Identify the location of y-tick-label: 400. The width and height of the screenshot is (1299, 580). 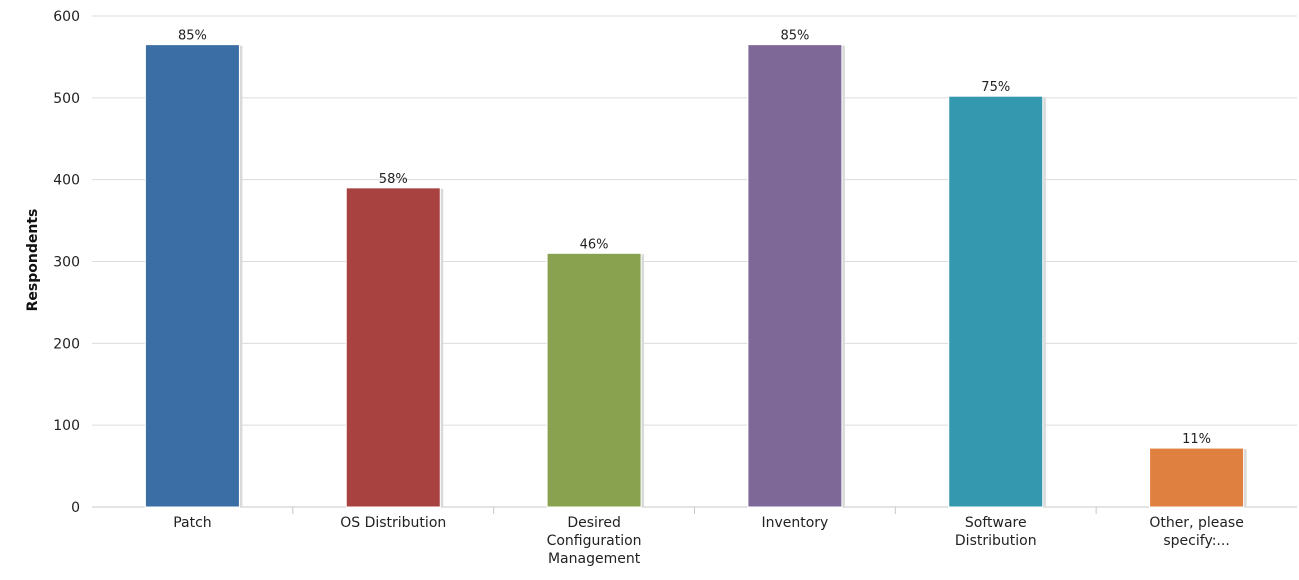
(66, 181).